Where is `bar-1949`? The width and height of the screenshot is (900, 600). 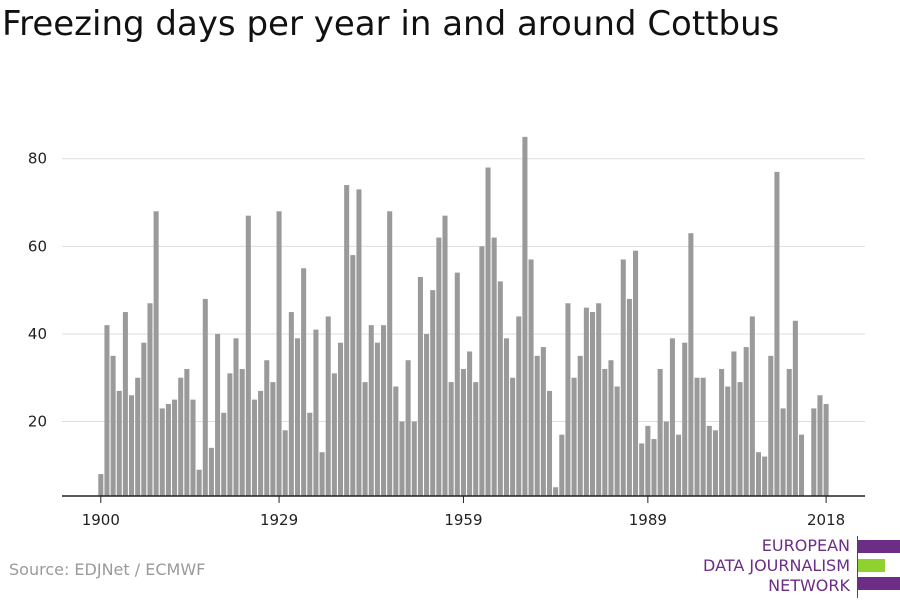
bar-1949 is located at coordinates (402, 458).